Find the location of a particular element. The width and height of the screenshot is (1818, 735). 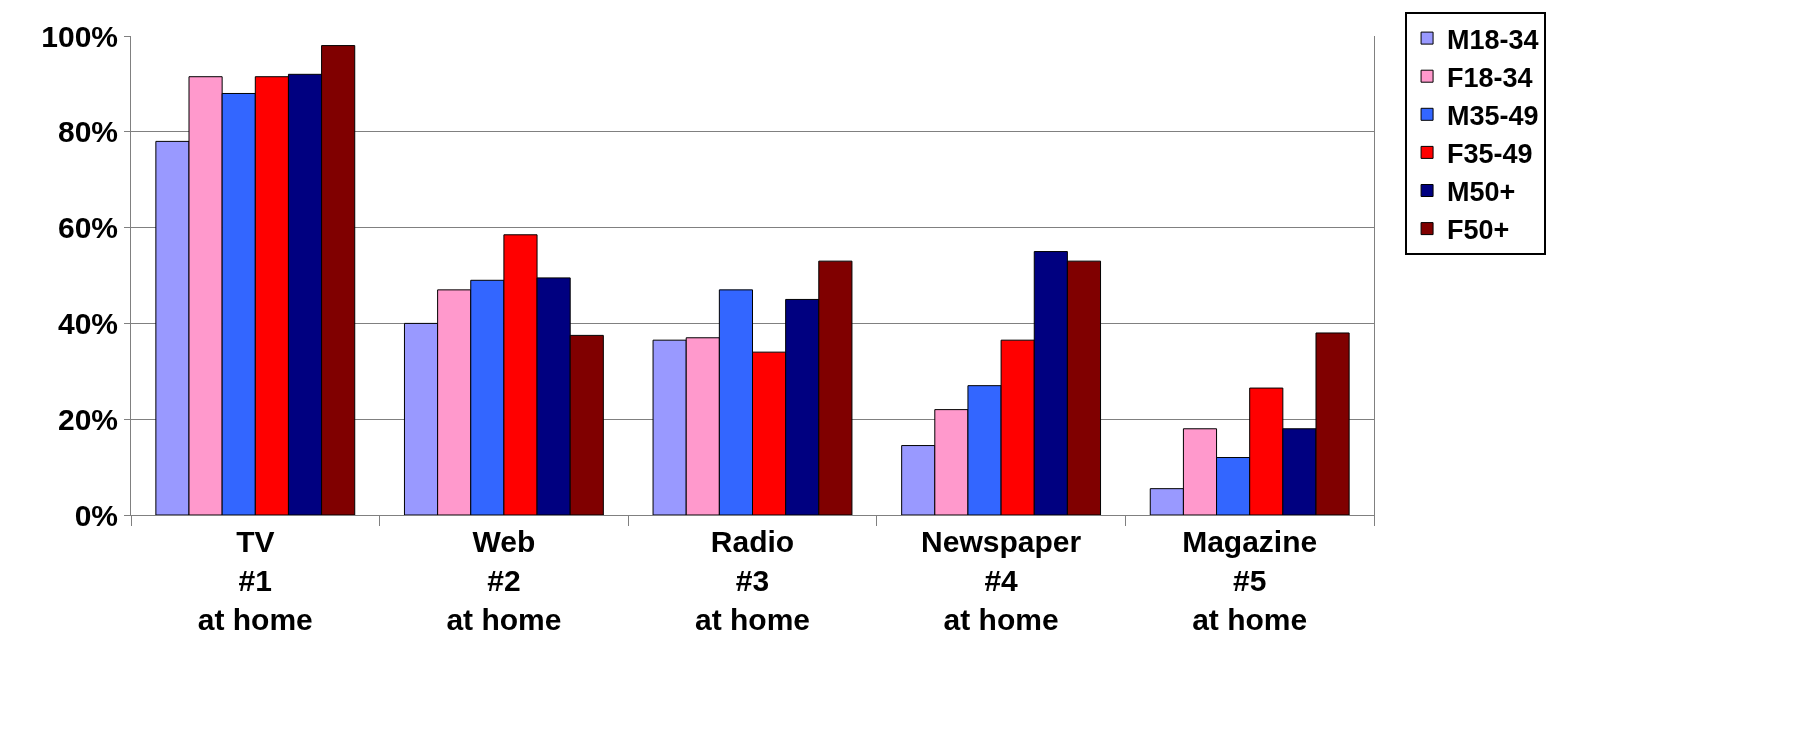

y-tick-label: 40% is located at coordinates (87, 323).